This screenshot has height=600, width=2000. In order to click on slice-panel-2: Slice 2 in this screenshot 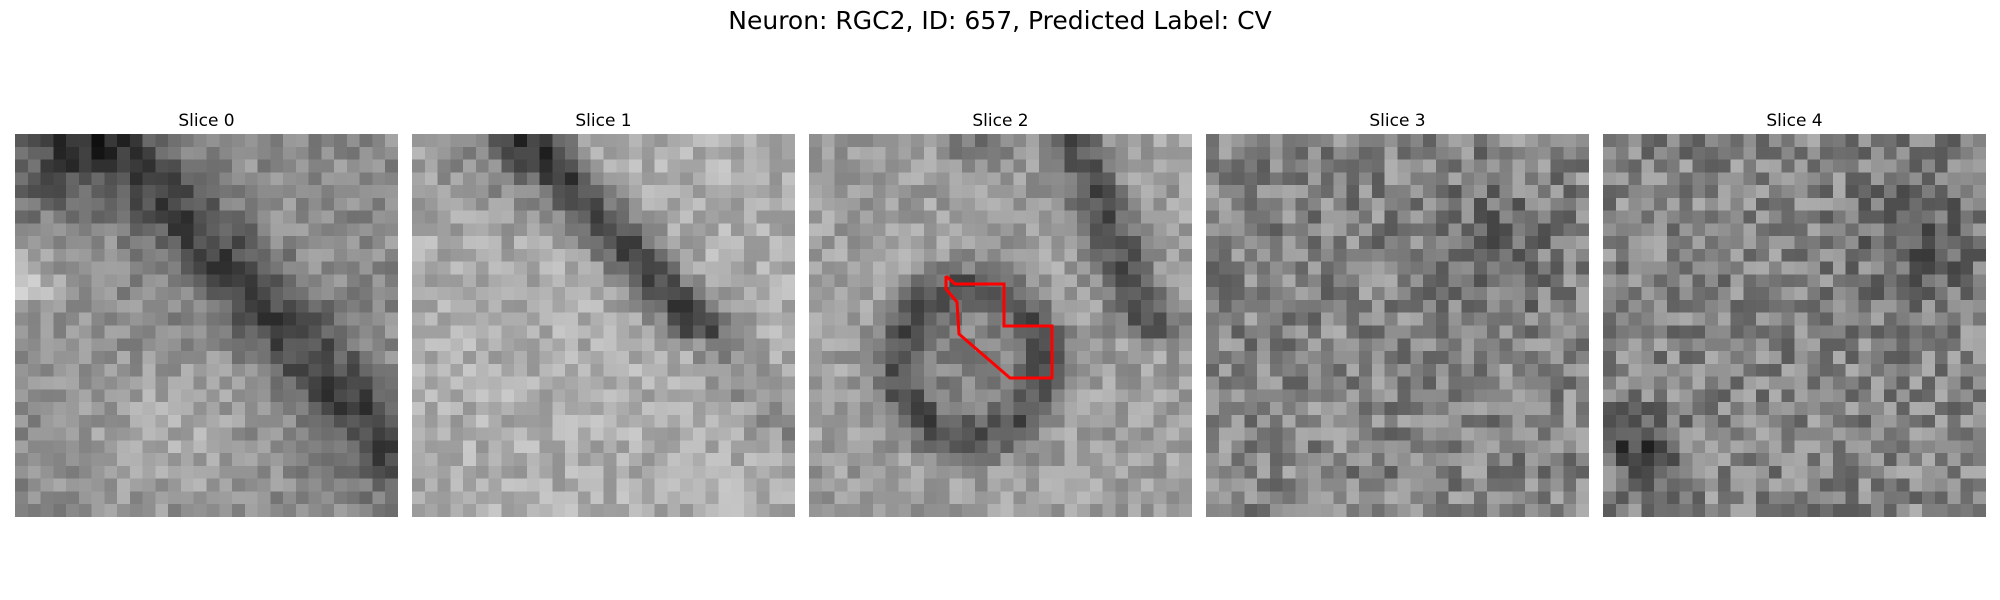, I will do `click(1000, 312)`.